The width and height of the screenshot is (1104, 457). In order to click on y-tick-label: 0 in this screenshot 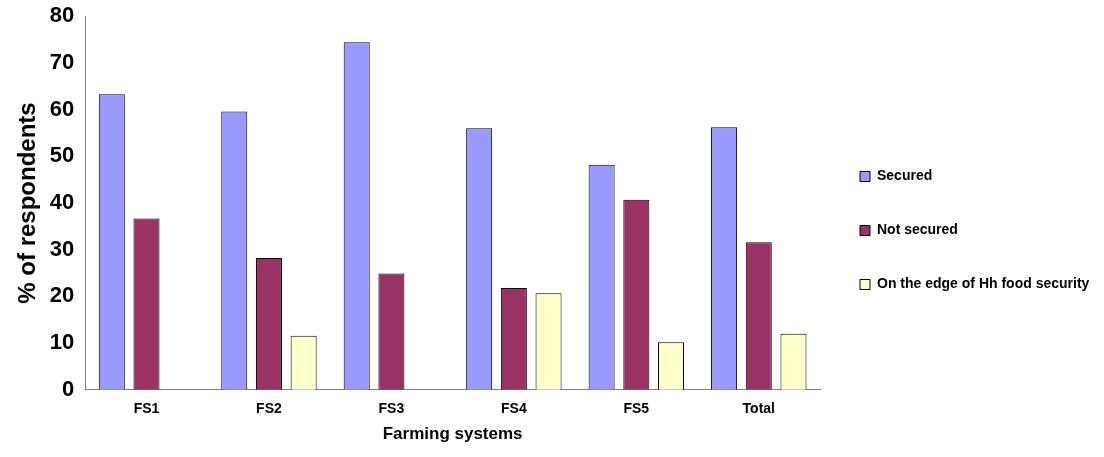, I will do `click(68, 388)`.